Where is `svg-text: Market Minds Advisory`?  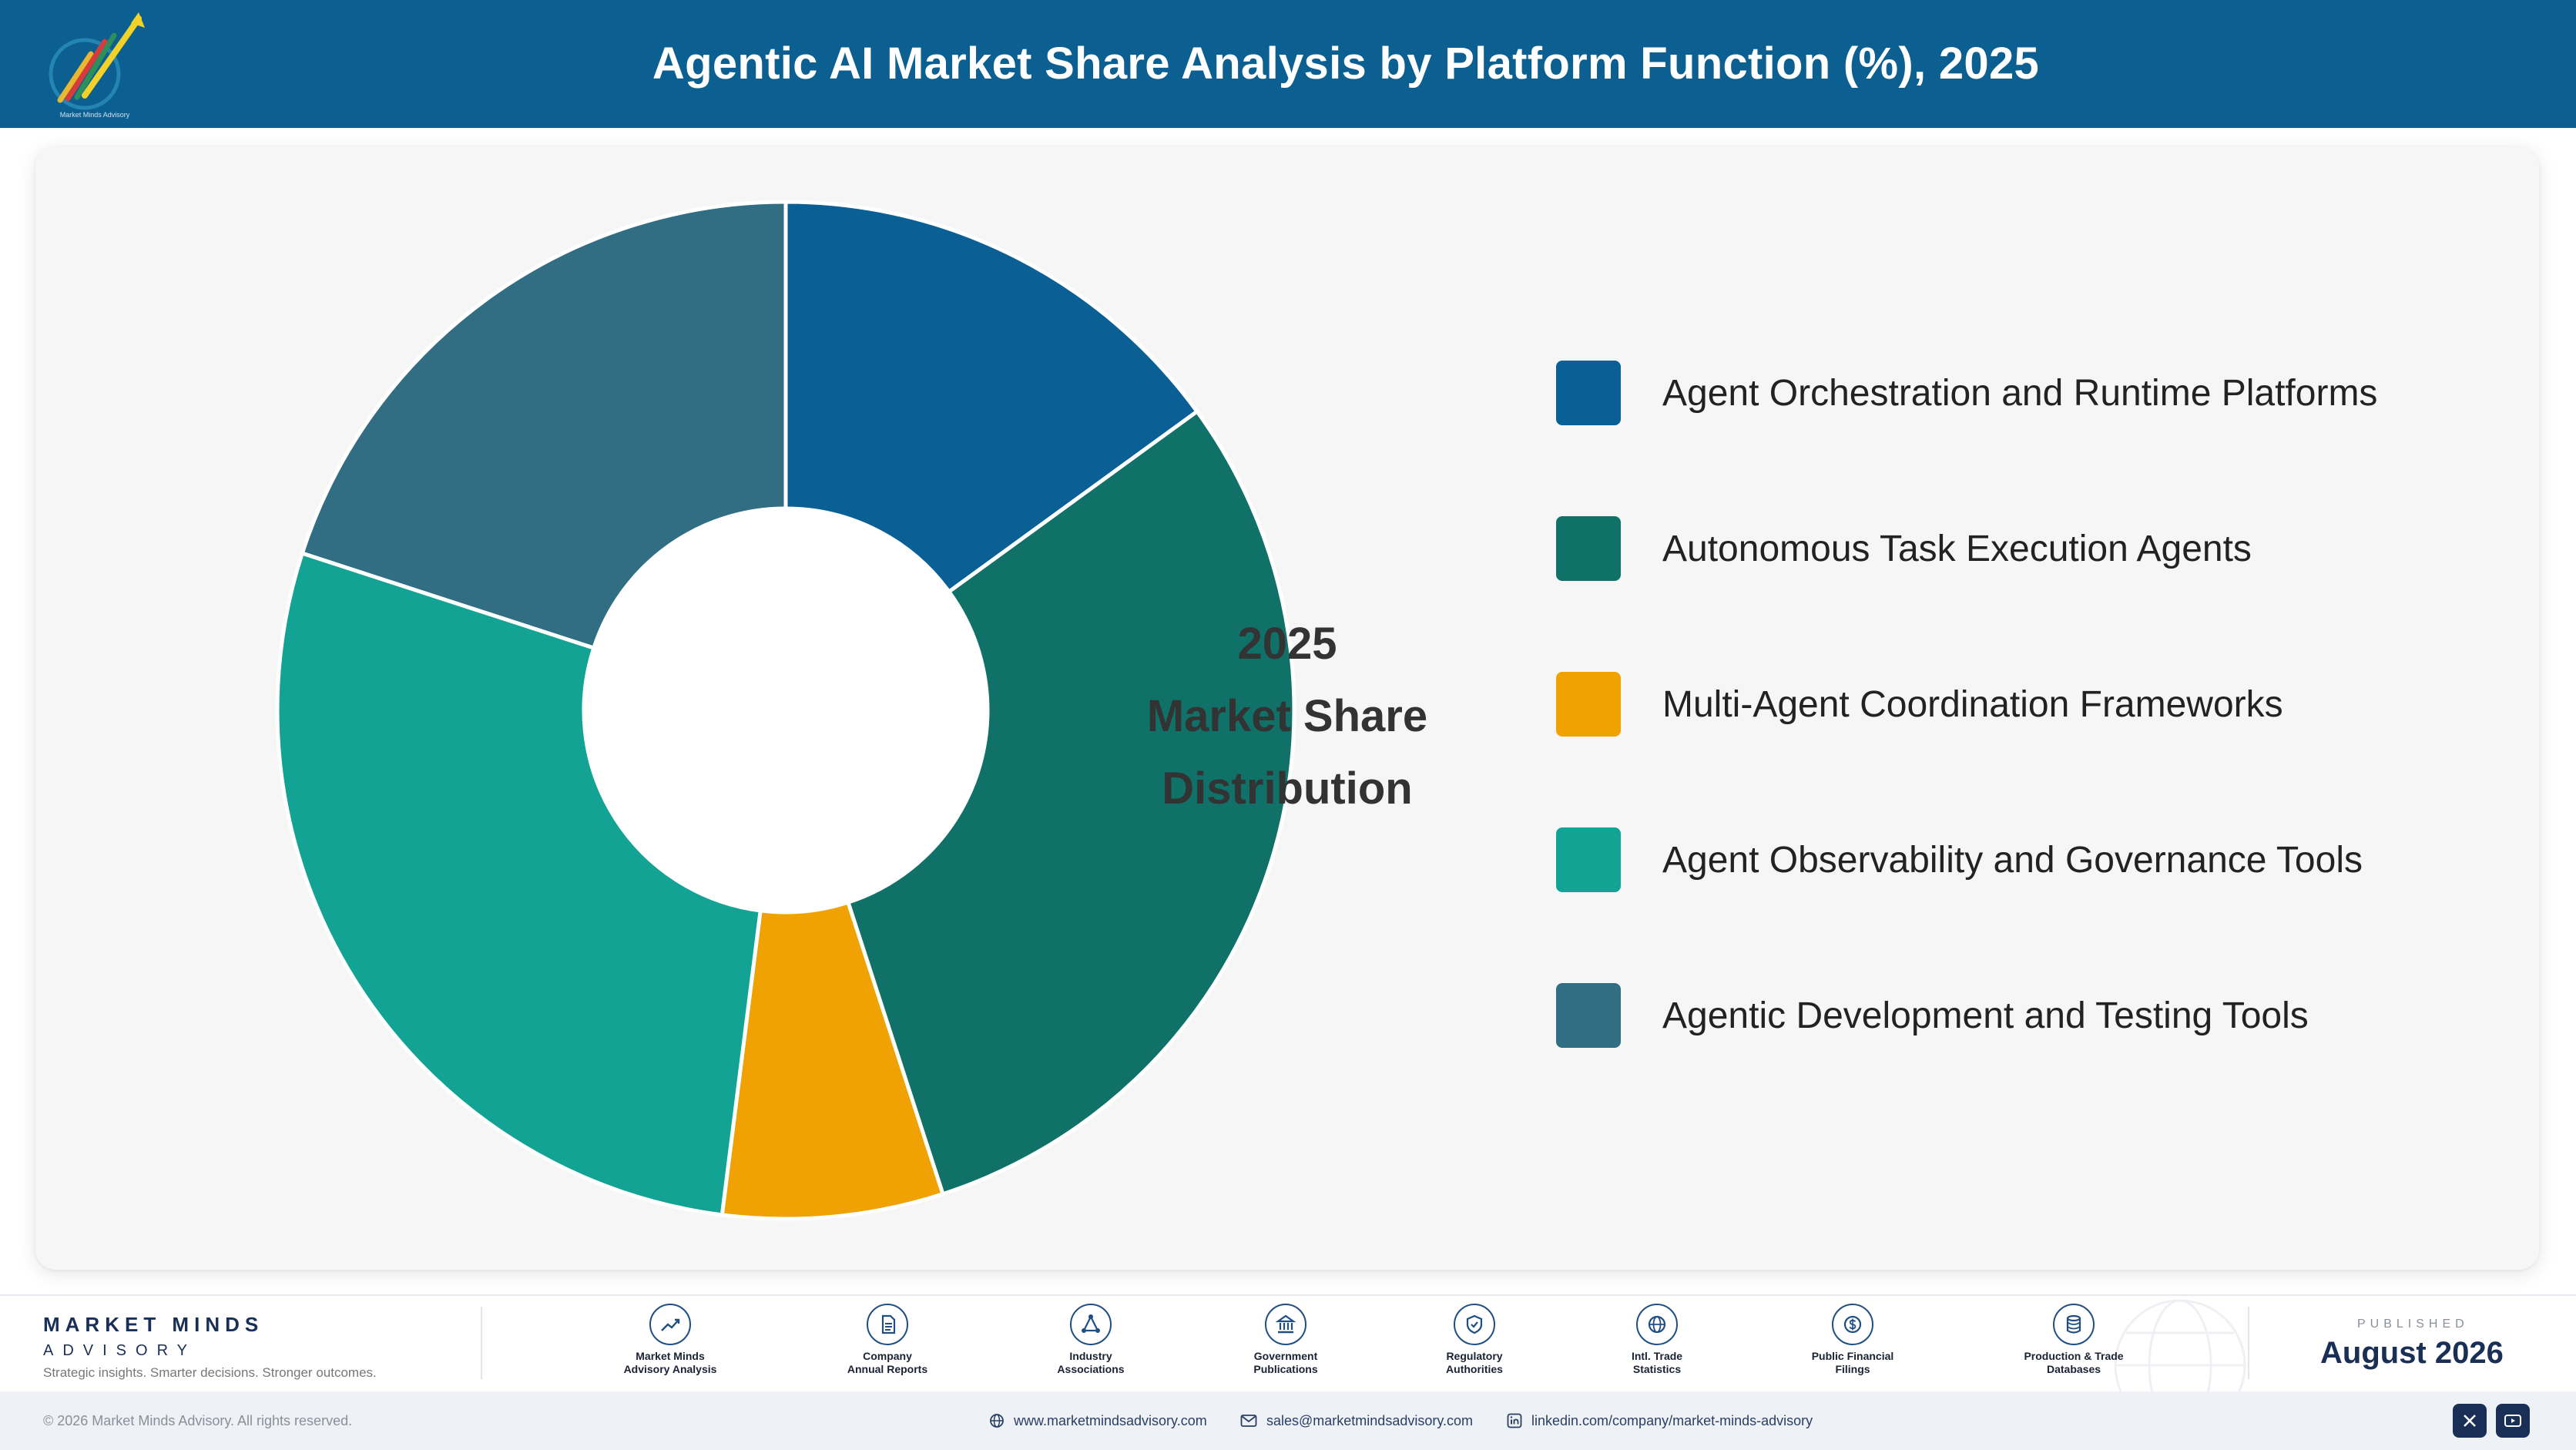 svg-text: Market Minds Advisory is located at coordinates (95, 115).